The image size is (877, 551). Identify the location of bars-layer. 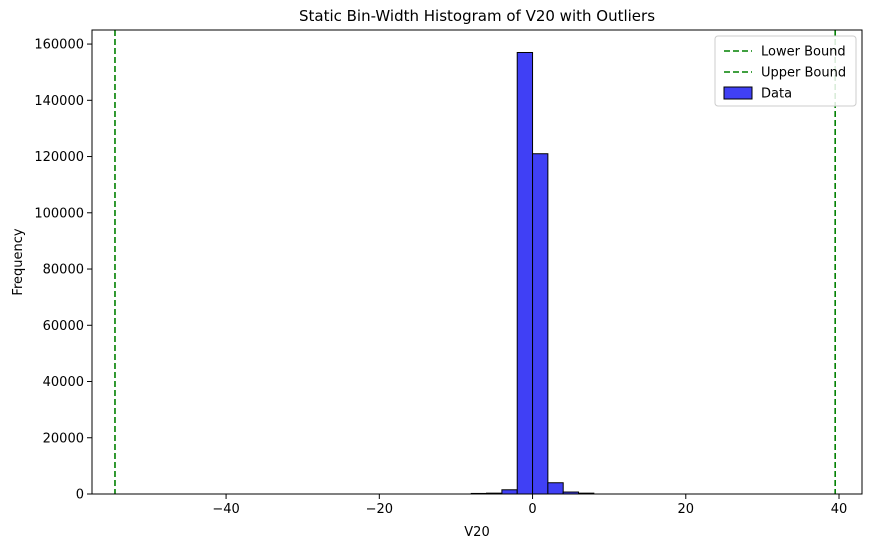
(532, 273).